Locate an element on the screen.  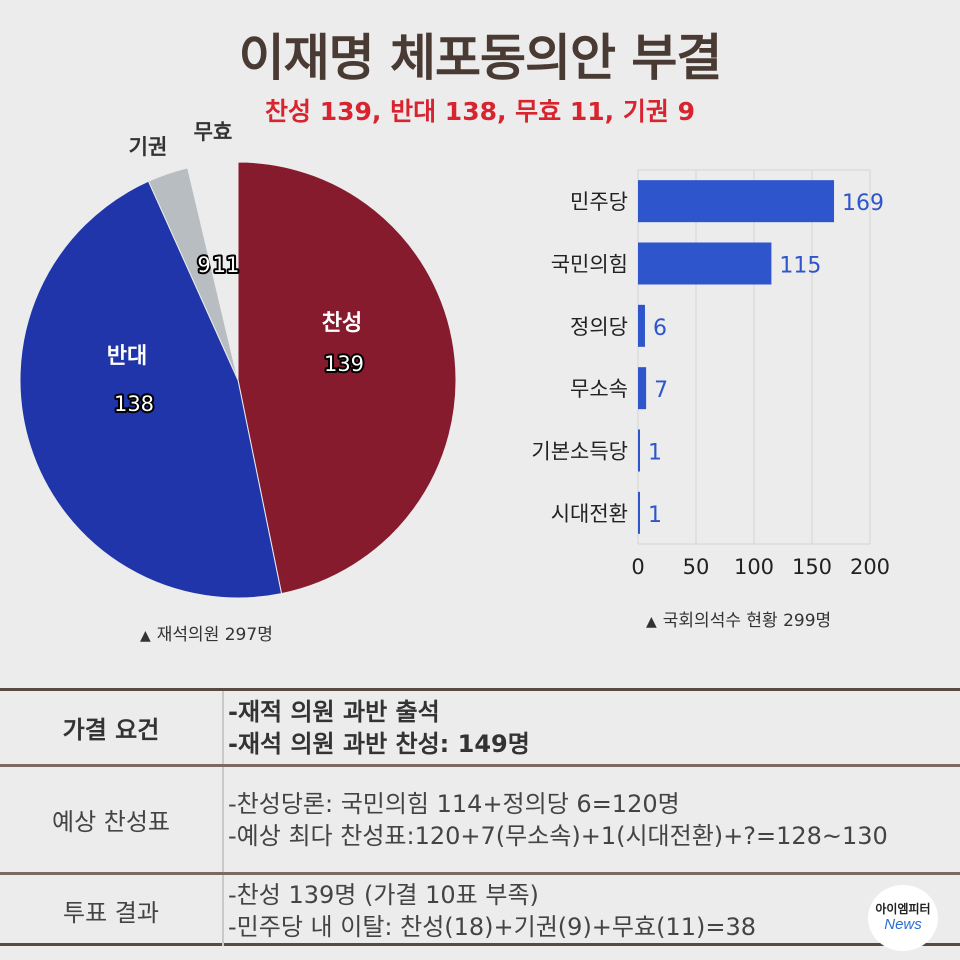
y-category-label: 기본소득당 is located at coordinates (579, 452).